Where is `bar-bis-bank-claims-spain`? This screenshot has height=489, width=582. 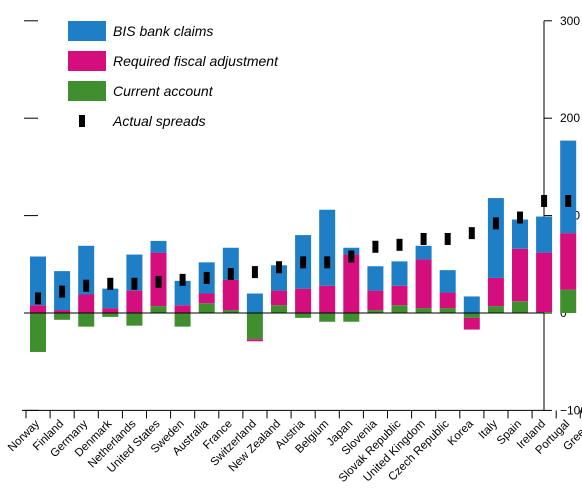
bar-bis-bank-claims-spain is located at coordinates (520, 234).